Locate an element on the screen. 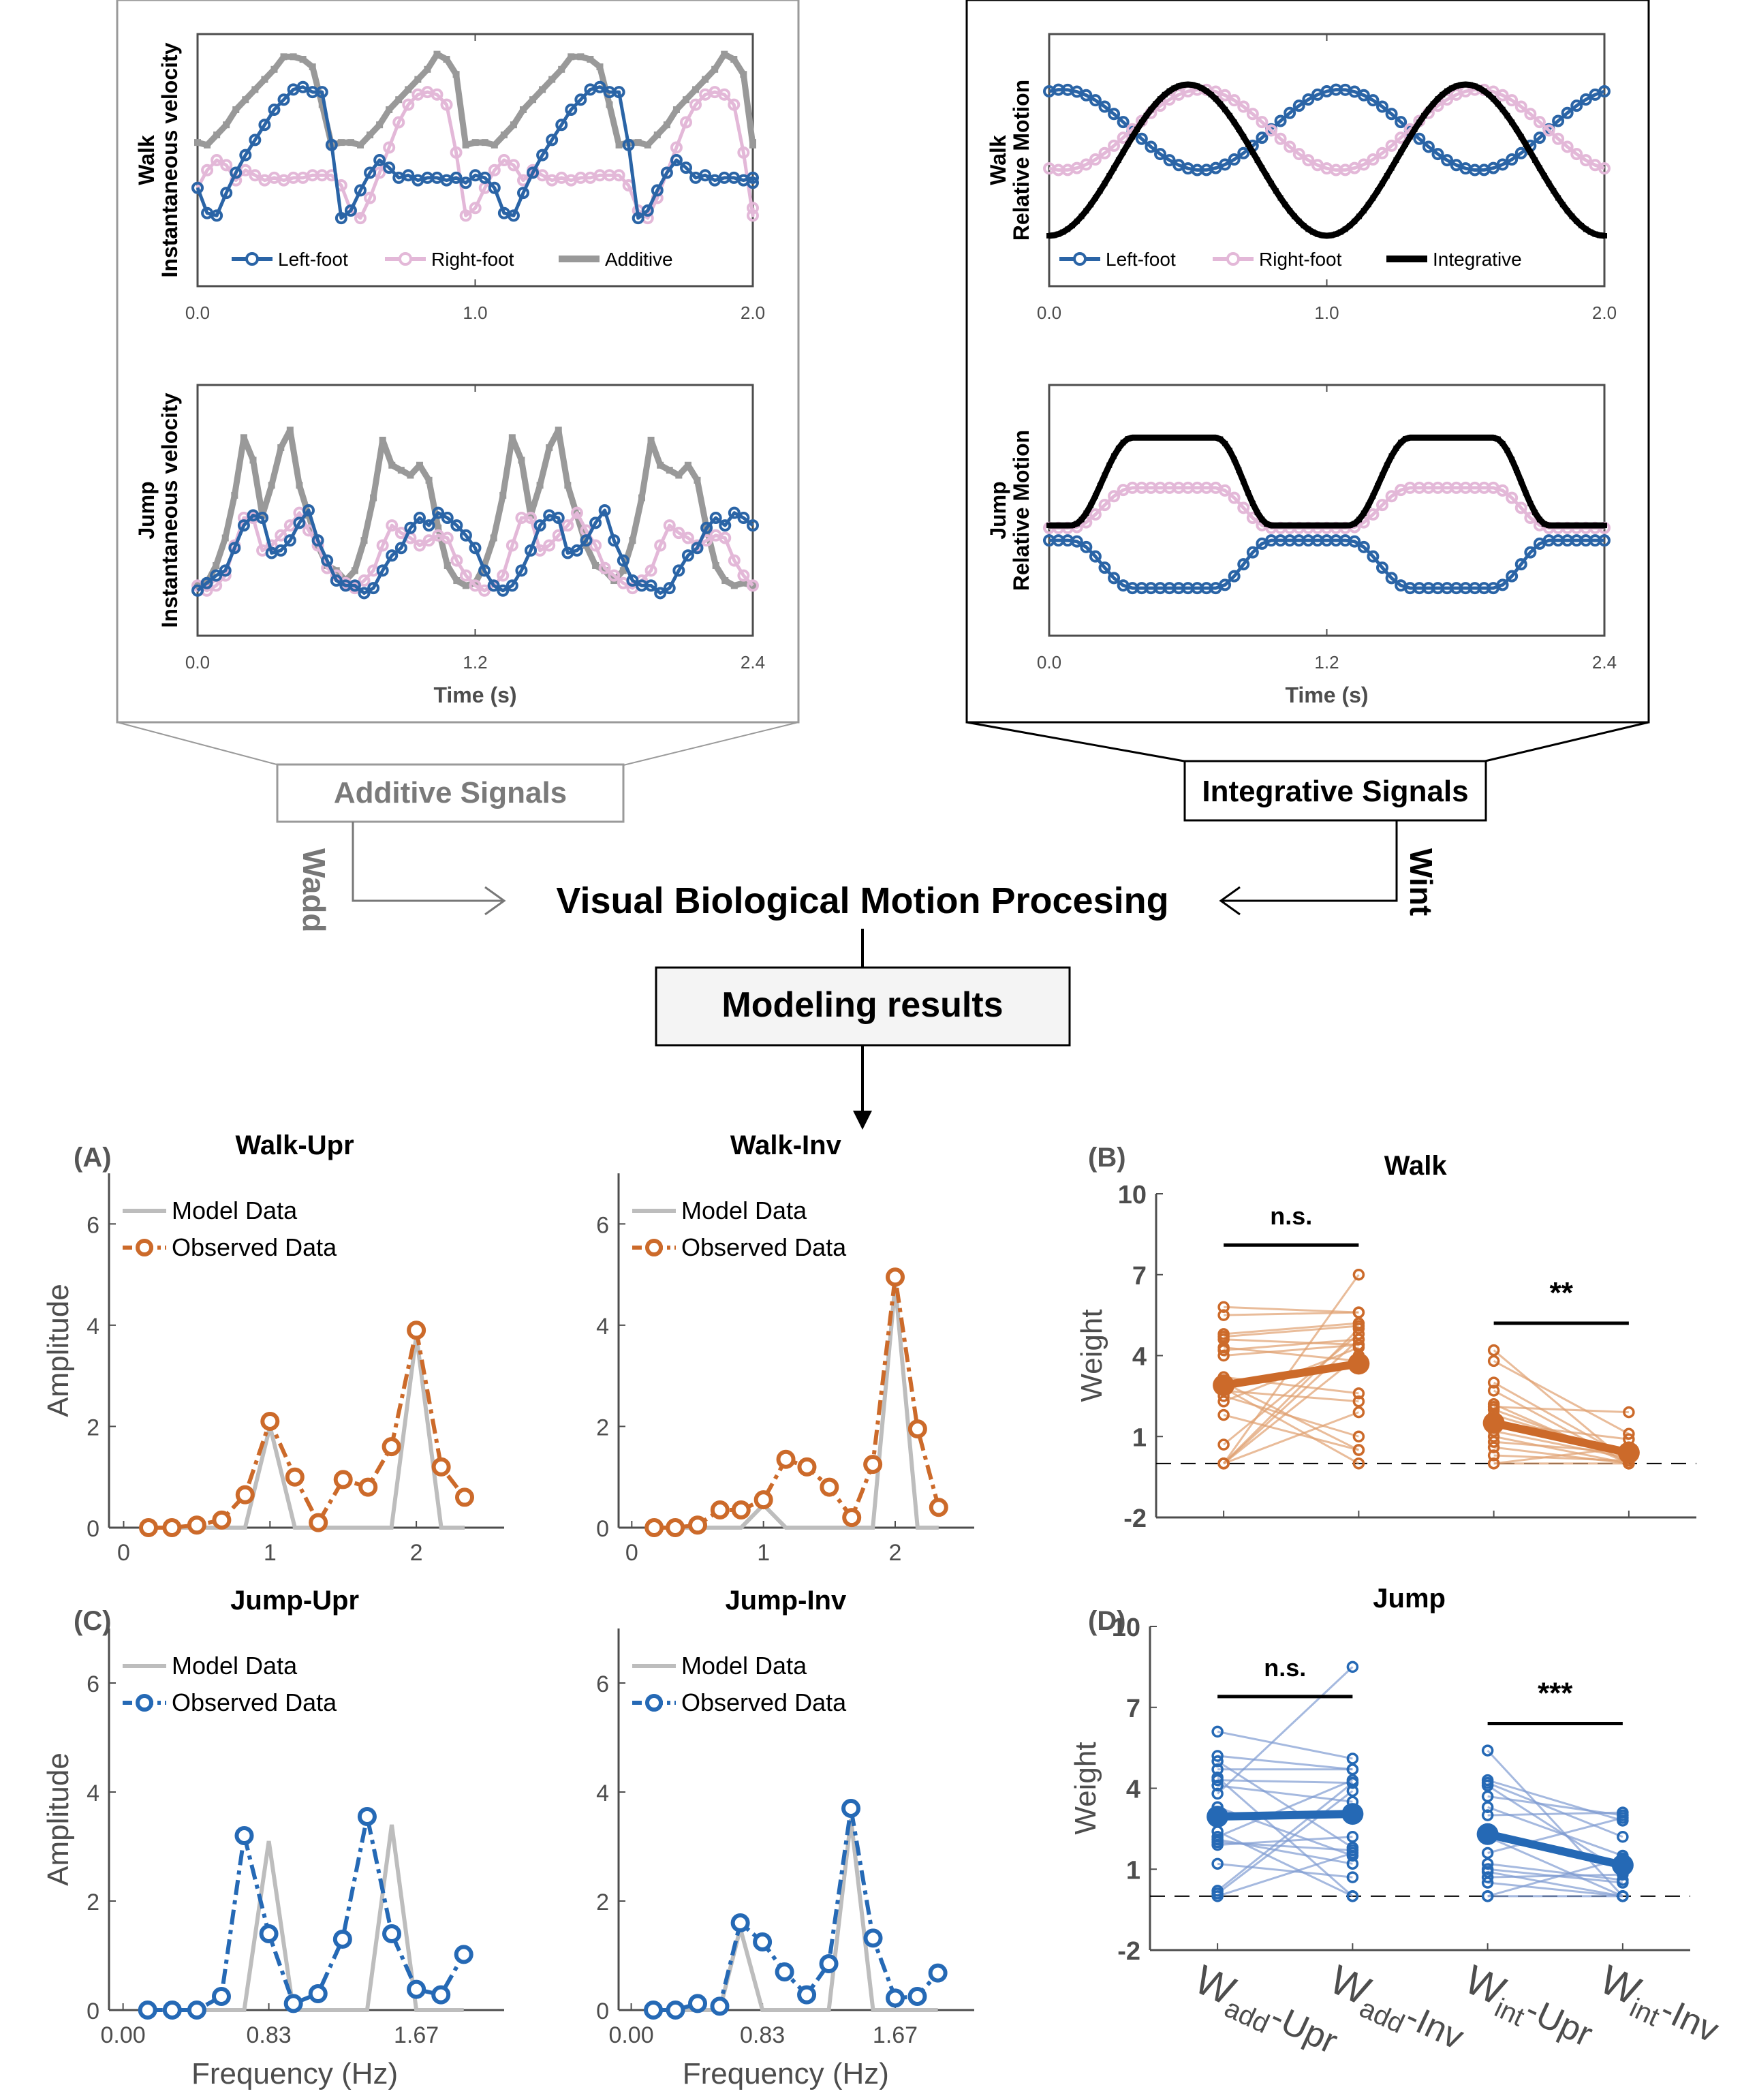  series-line is located at coordinates (1326, 130).